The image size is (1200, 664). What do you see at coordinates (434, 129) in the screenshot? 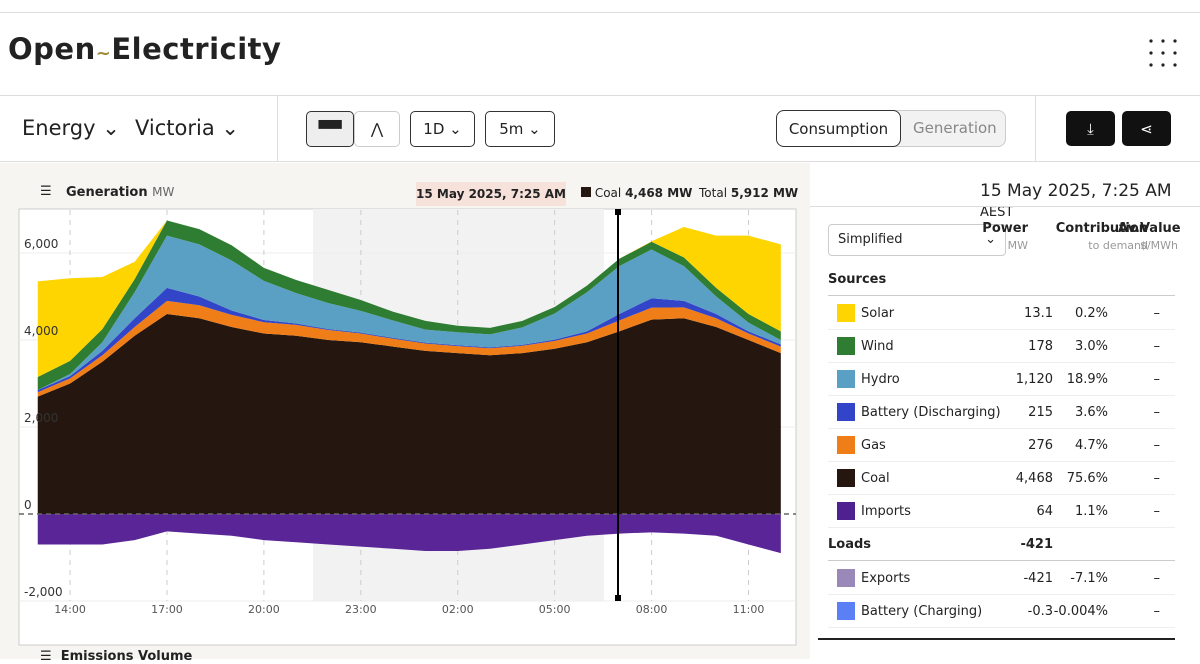
I see `range: 1D` at bounding box center [434, 129].